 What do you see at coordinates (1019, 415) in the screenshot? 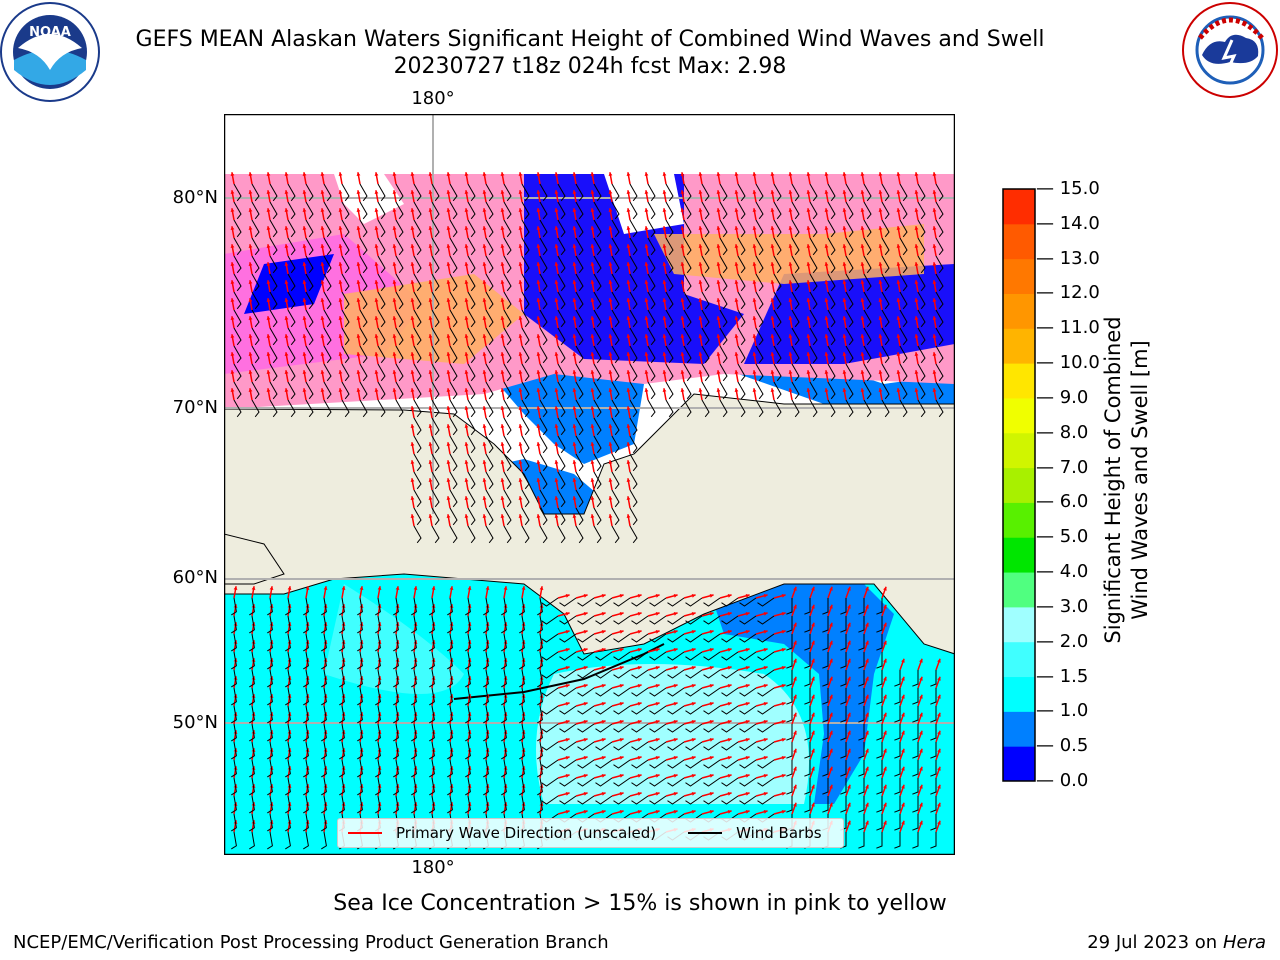
I see `colorbar-segment` at bounding box center [1019, 415].